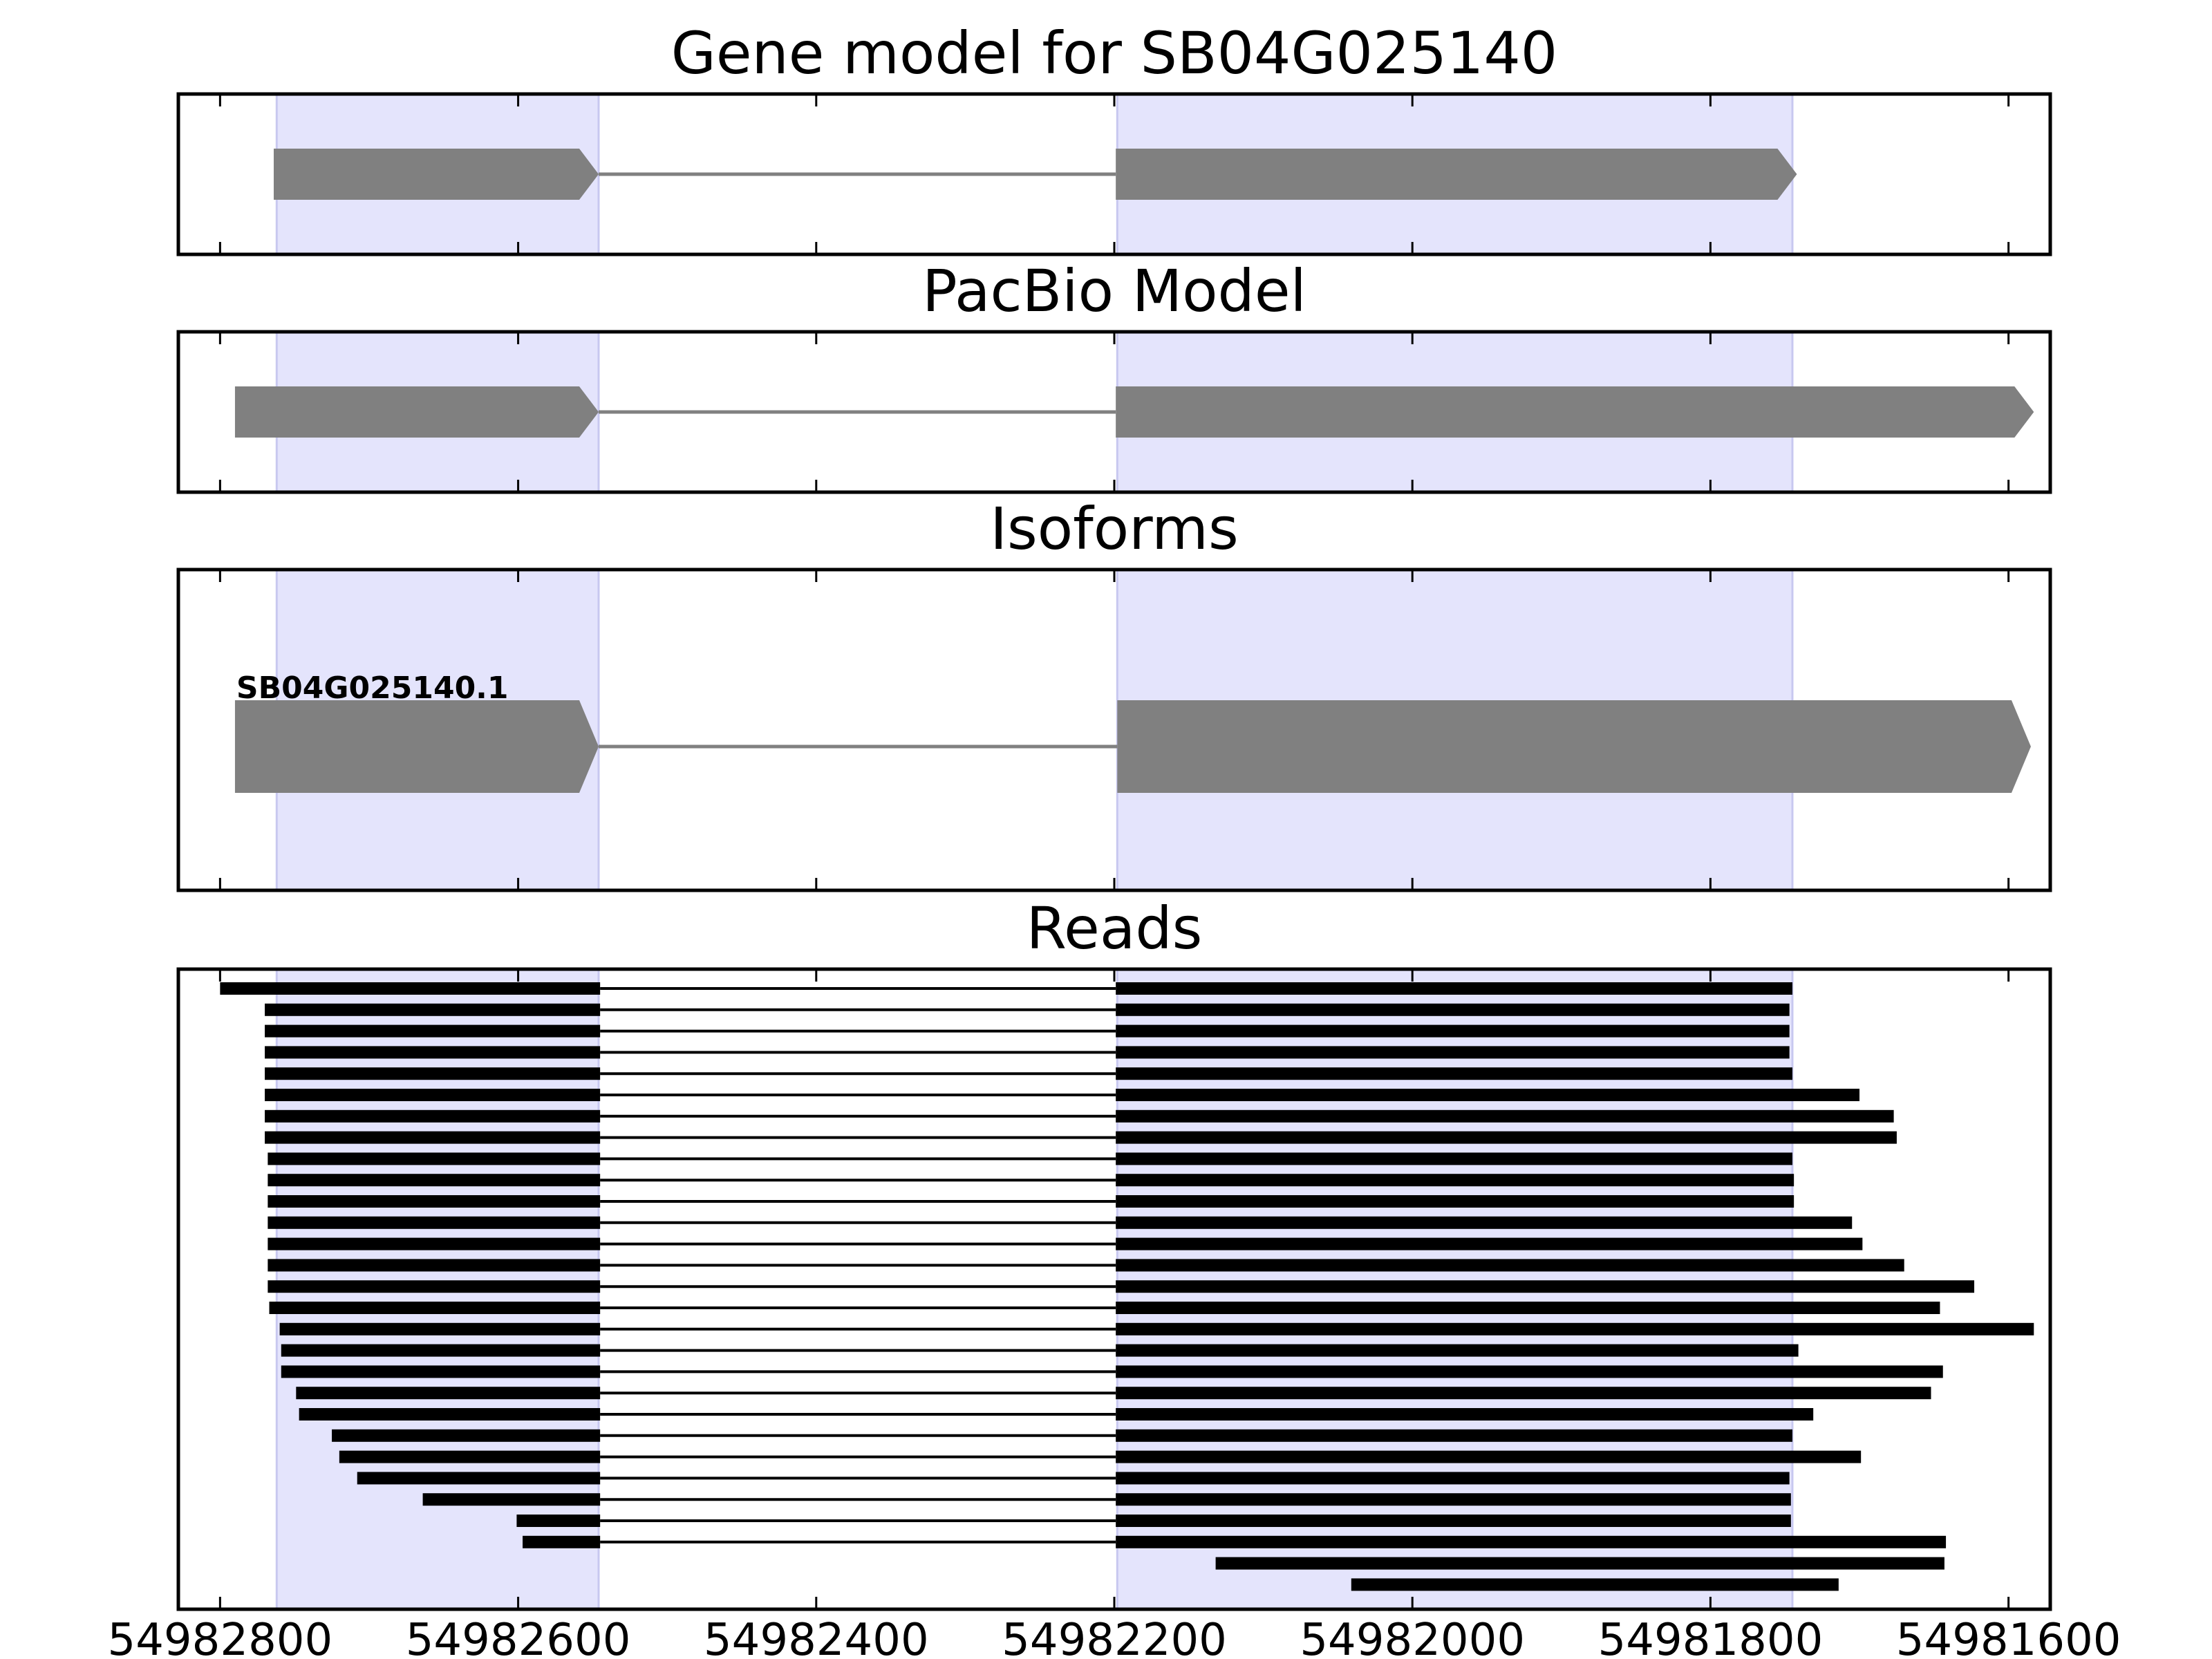 The width and height of the screenshot is (2212, 1659). I want to click on x-tick-label: 54982800, so click(219, 1637).